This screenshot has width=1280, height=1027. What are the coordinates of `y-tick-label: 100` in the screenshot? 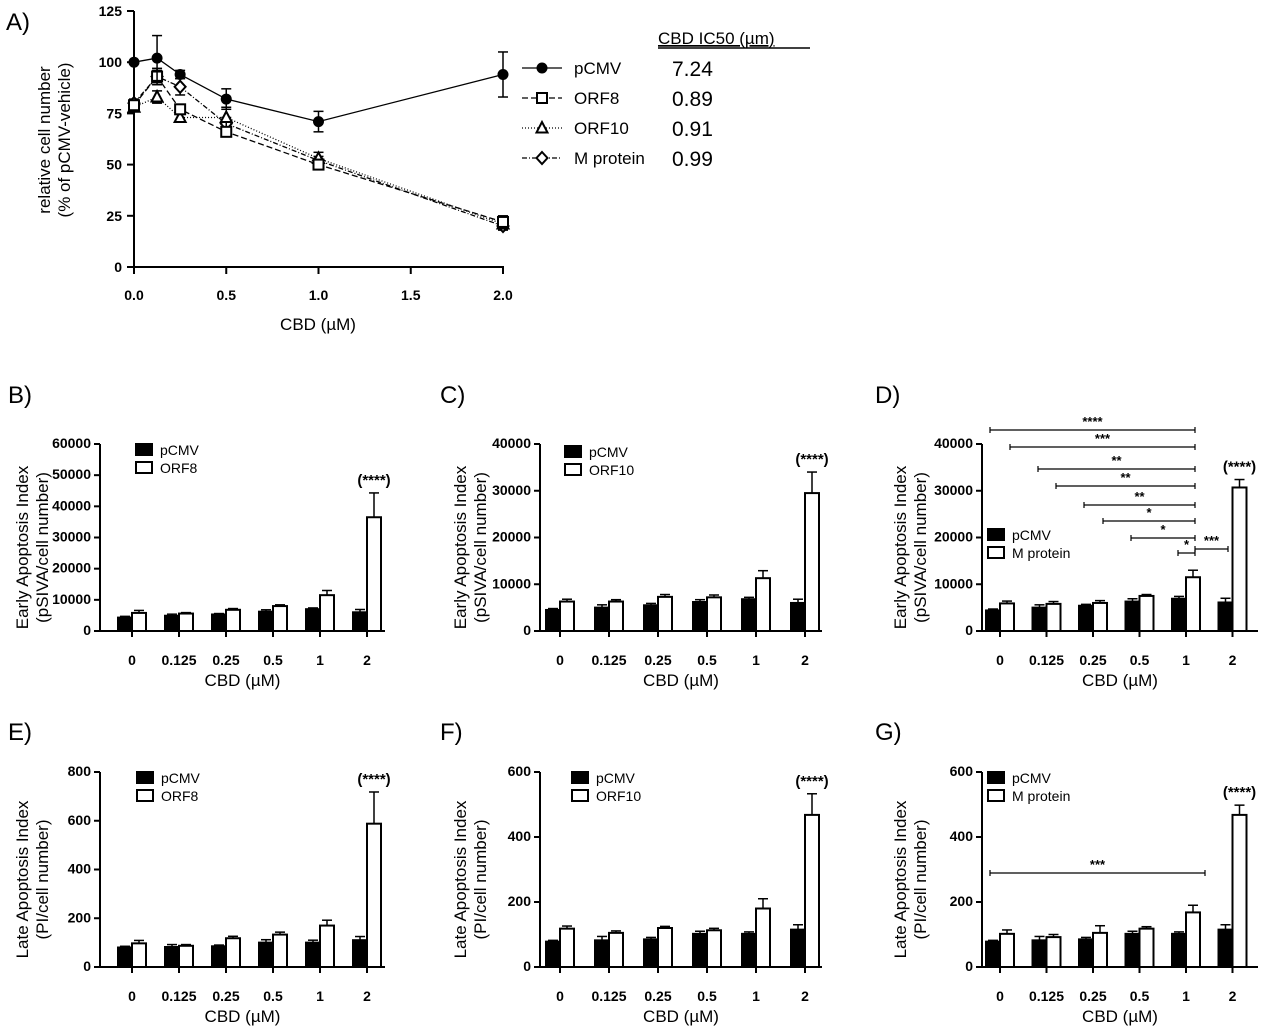 It's located at (111, 62).